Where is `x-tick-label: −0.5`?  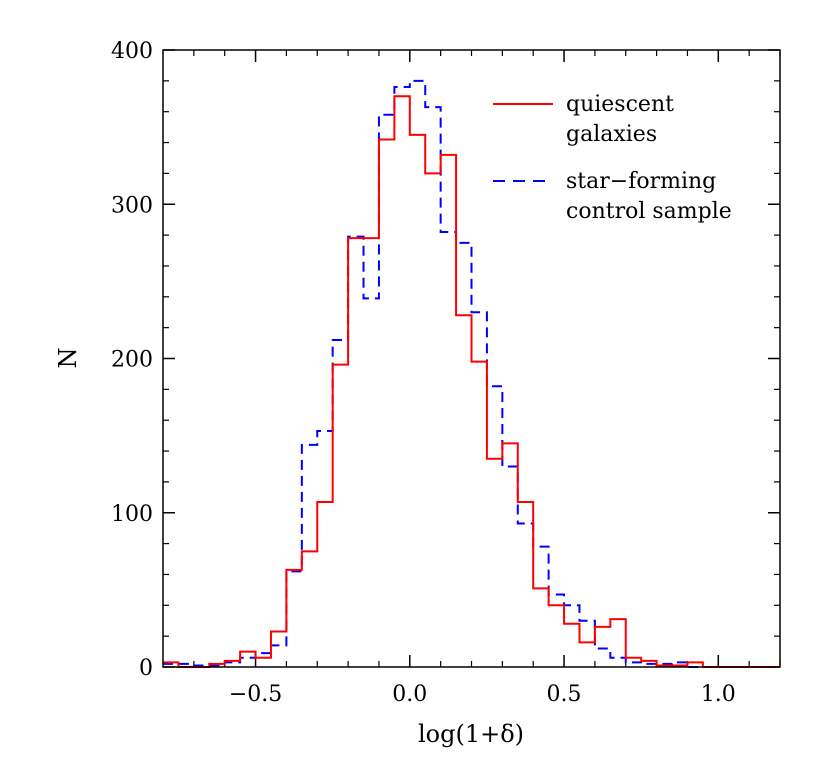
x-tick-label: −0.5 is located at coordinates (255, 694).